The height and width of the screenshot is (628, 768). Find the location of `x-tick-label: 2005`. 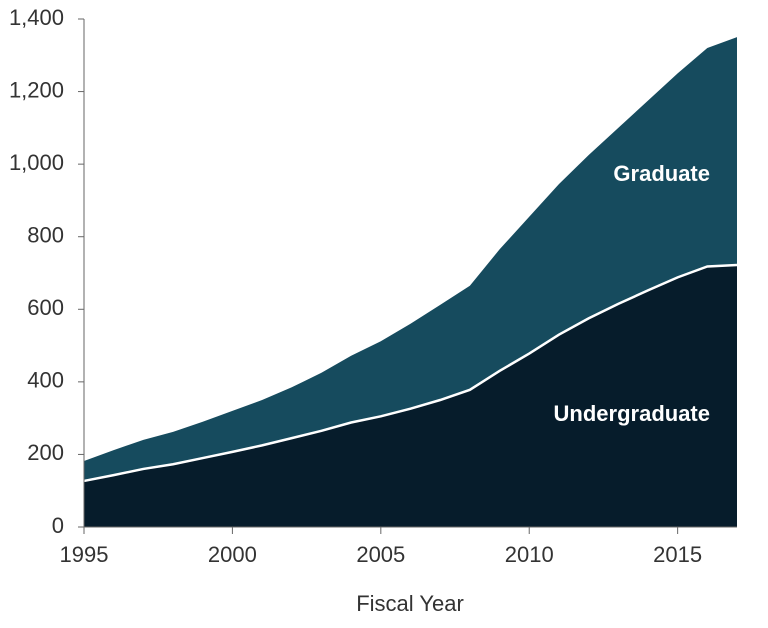

x-tick-label: 2005 is located at coordinates (380, 554).